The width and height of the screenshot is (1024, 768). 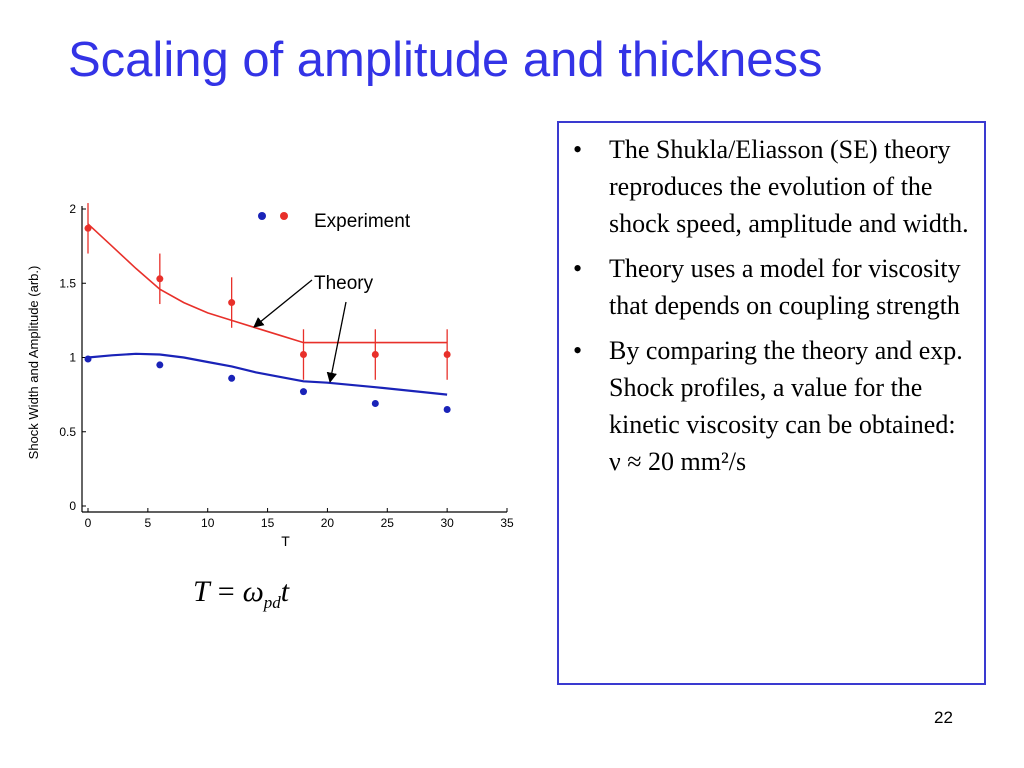 I want to click on y-axis-label: Shock Width and Amplitude (arb.), so click(x=33, y=363).